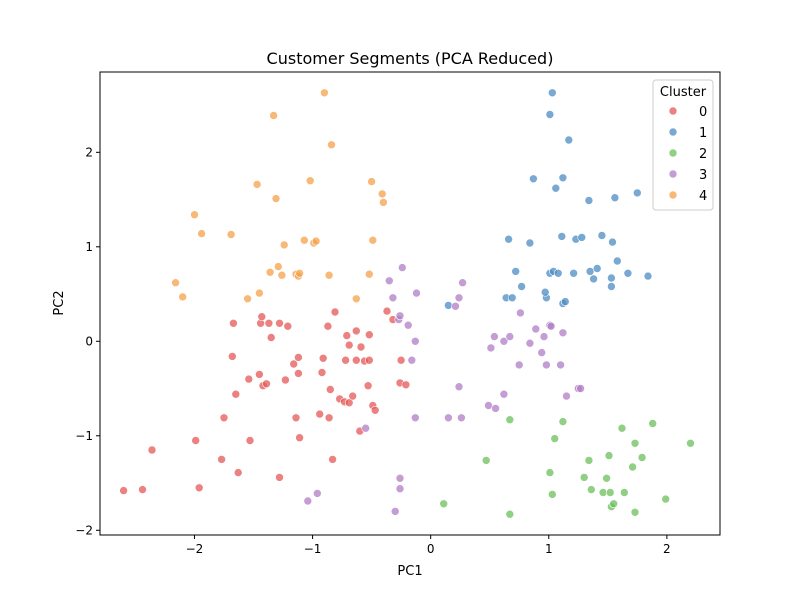 Image resolution: width=800 pixels, height=600 pixels. What do you see at coordinates (195, 549) in the screenshot?
I see `x-tick-label: −2` at bounding box center [195, 549].